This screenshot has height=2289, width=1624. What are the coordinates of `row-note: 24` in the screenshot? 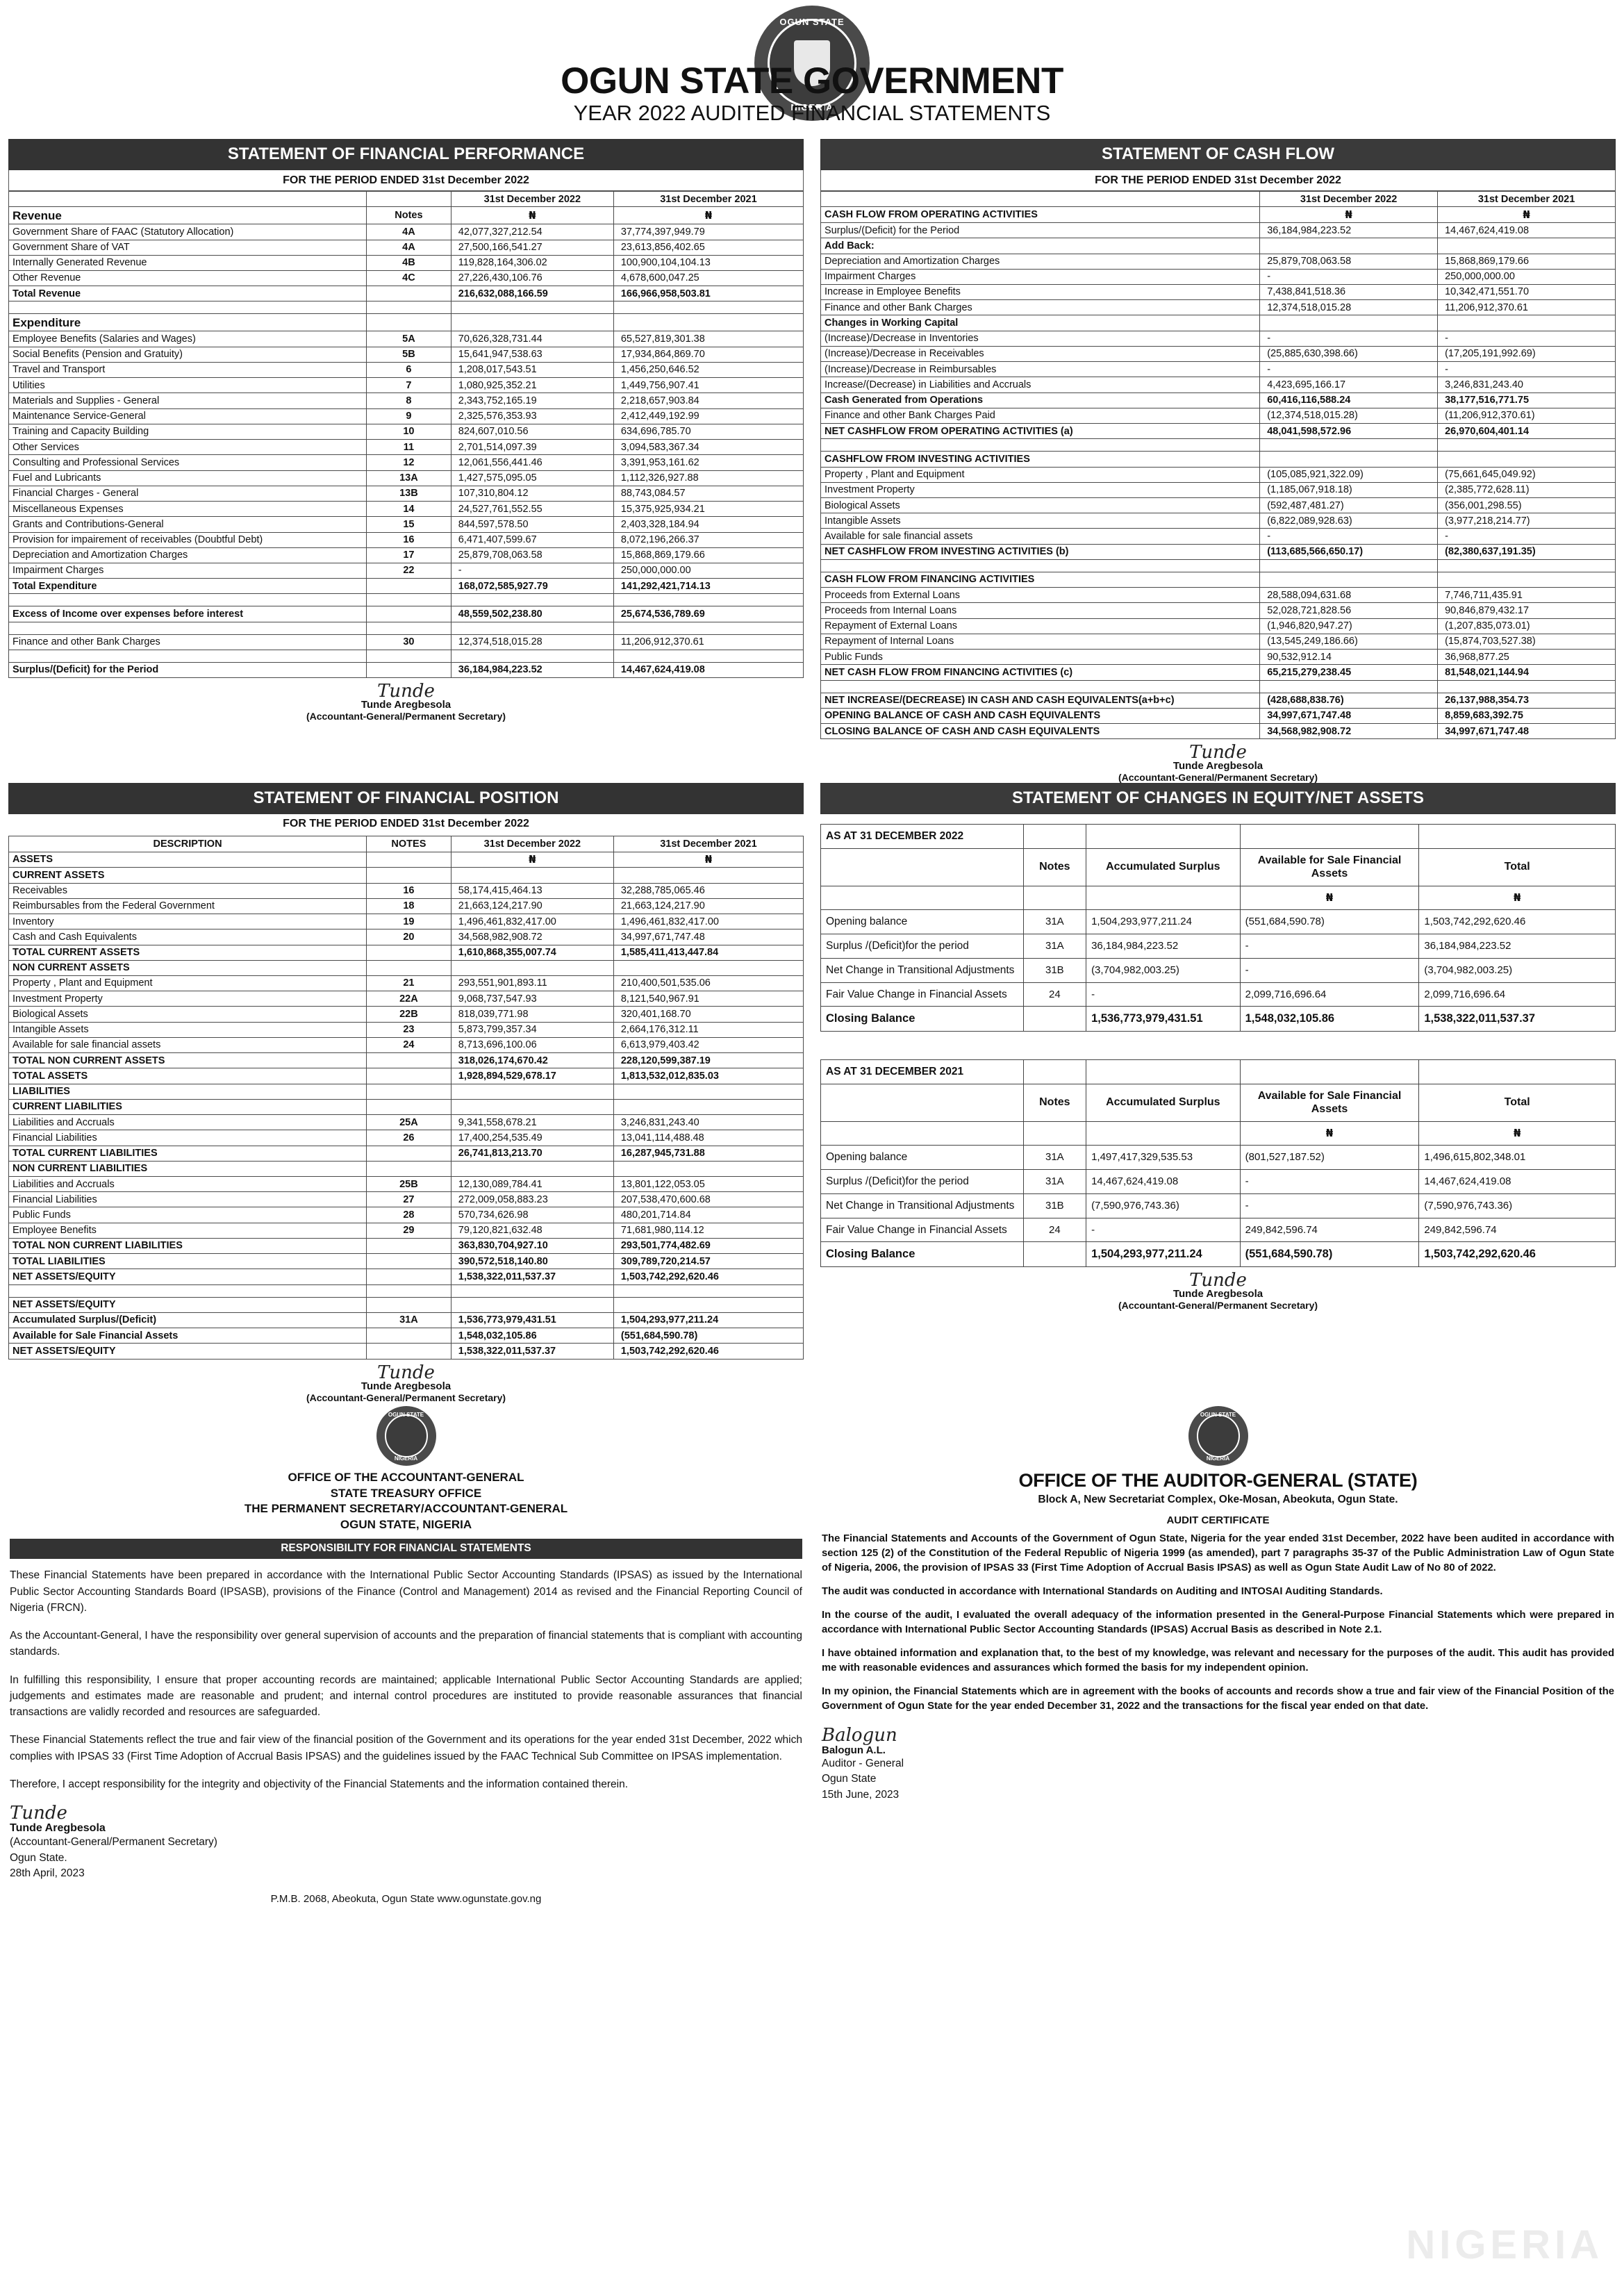 It's located at (409, 1045).